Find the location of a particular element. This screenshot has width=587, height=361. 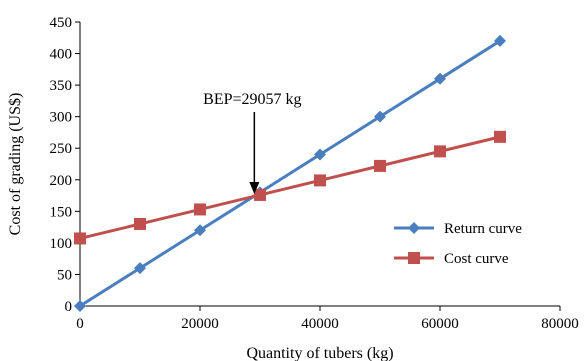

annotation-arrowhead is located at coordinates (254, 187).